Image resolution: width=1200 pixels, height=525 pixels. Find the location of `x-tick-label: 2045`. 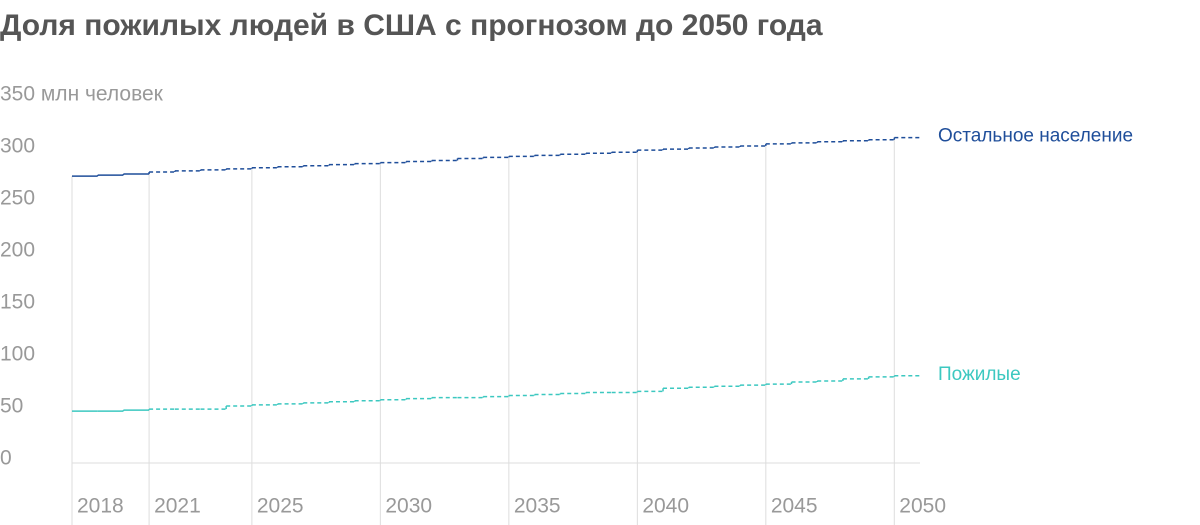

x-tick-label: 2045 is located at coordinates (794, 506).